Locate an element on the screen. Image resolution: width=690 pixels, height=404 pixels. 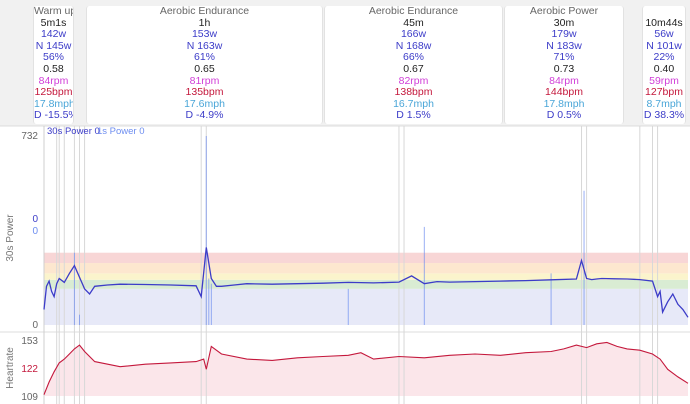
interval-intensity-factor: 0.58 is located at coordinates (53, 69).